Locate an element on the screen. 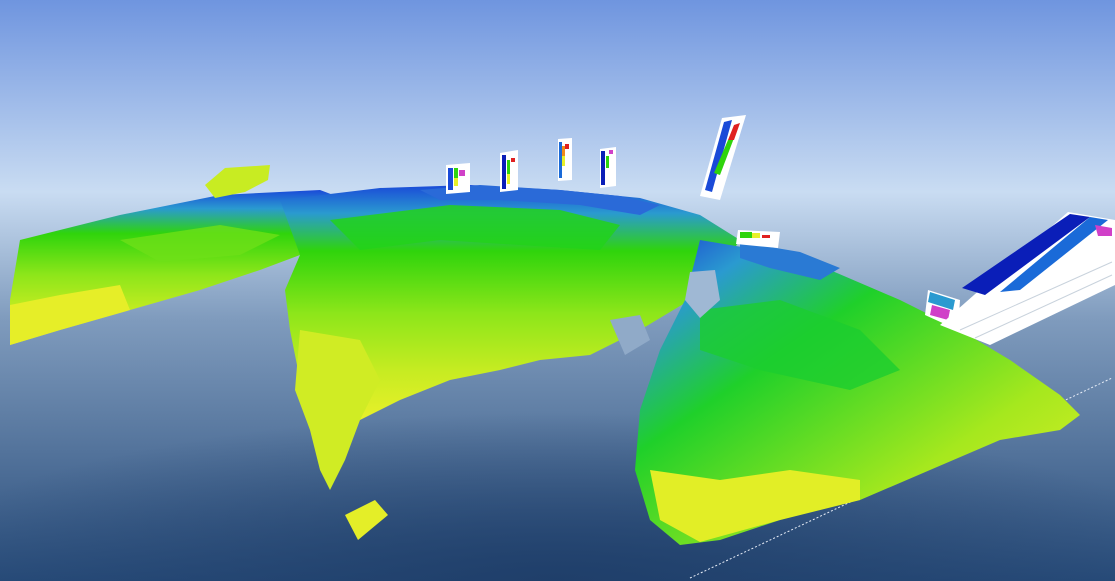  surface-blue-ridge is located at coordinates (540, 200).